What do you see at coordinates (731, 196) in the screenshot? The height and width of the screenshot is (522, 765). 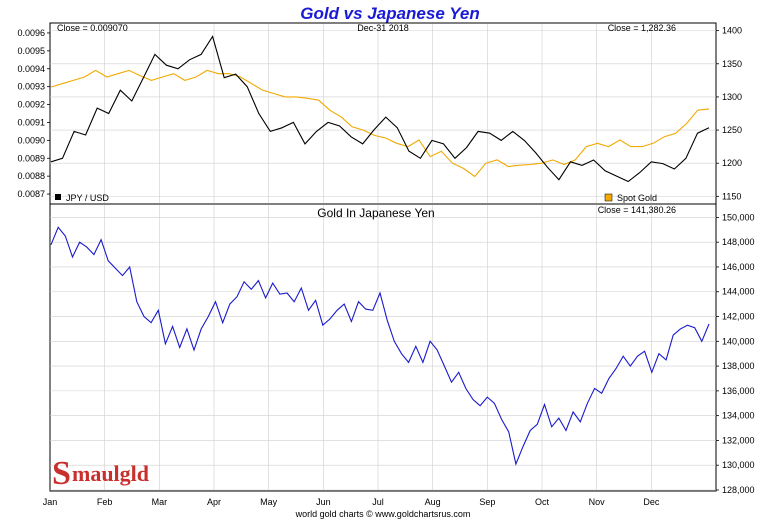 I see `right-tick-label-upper: 1150` at bounding box center [731, 196].